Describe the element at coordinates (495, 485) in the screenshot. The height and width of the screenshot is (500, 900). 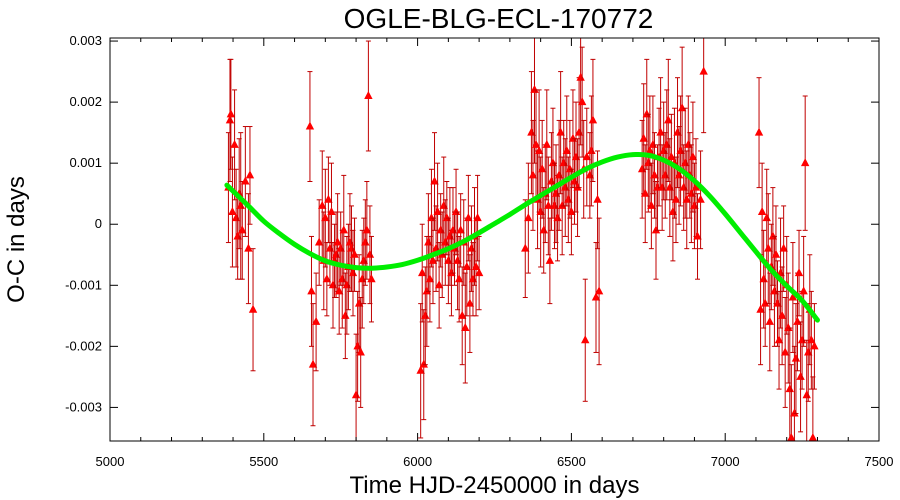
I see `x-axis-title: Time HJD-2450000 in days` at that location.